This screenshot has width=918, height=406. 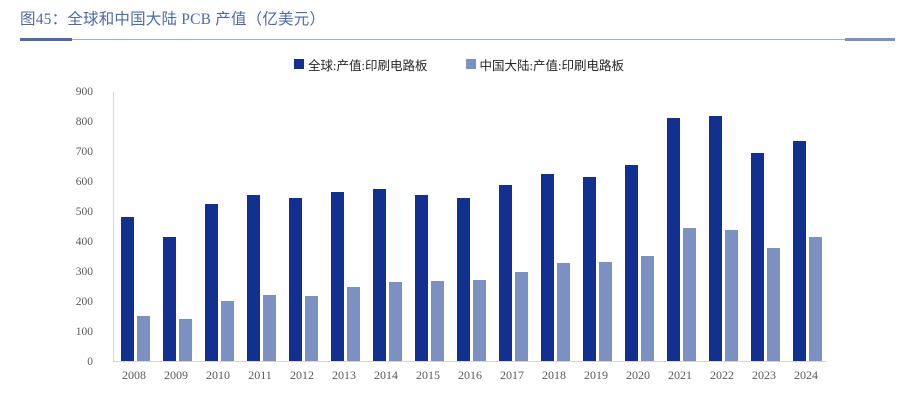 I want to click on y-axis-tick-label: 400, so click(x=84, y=242).